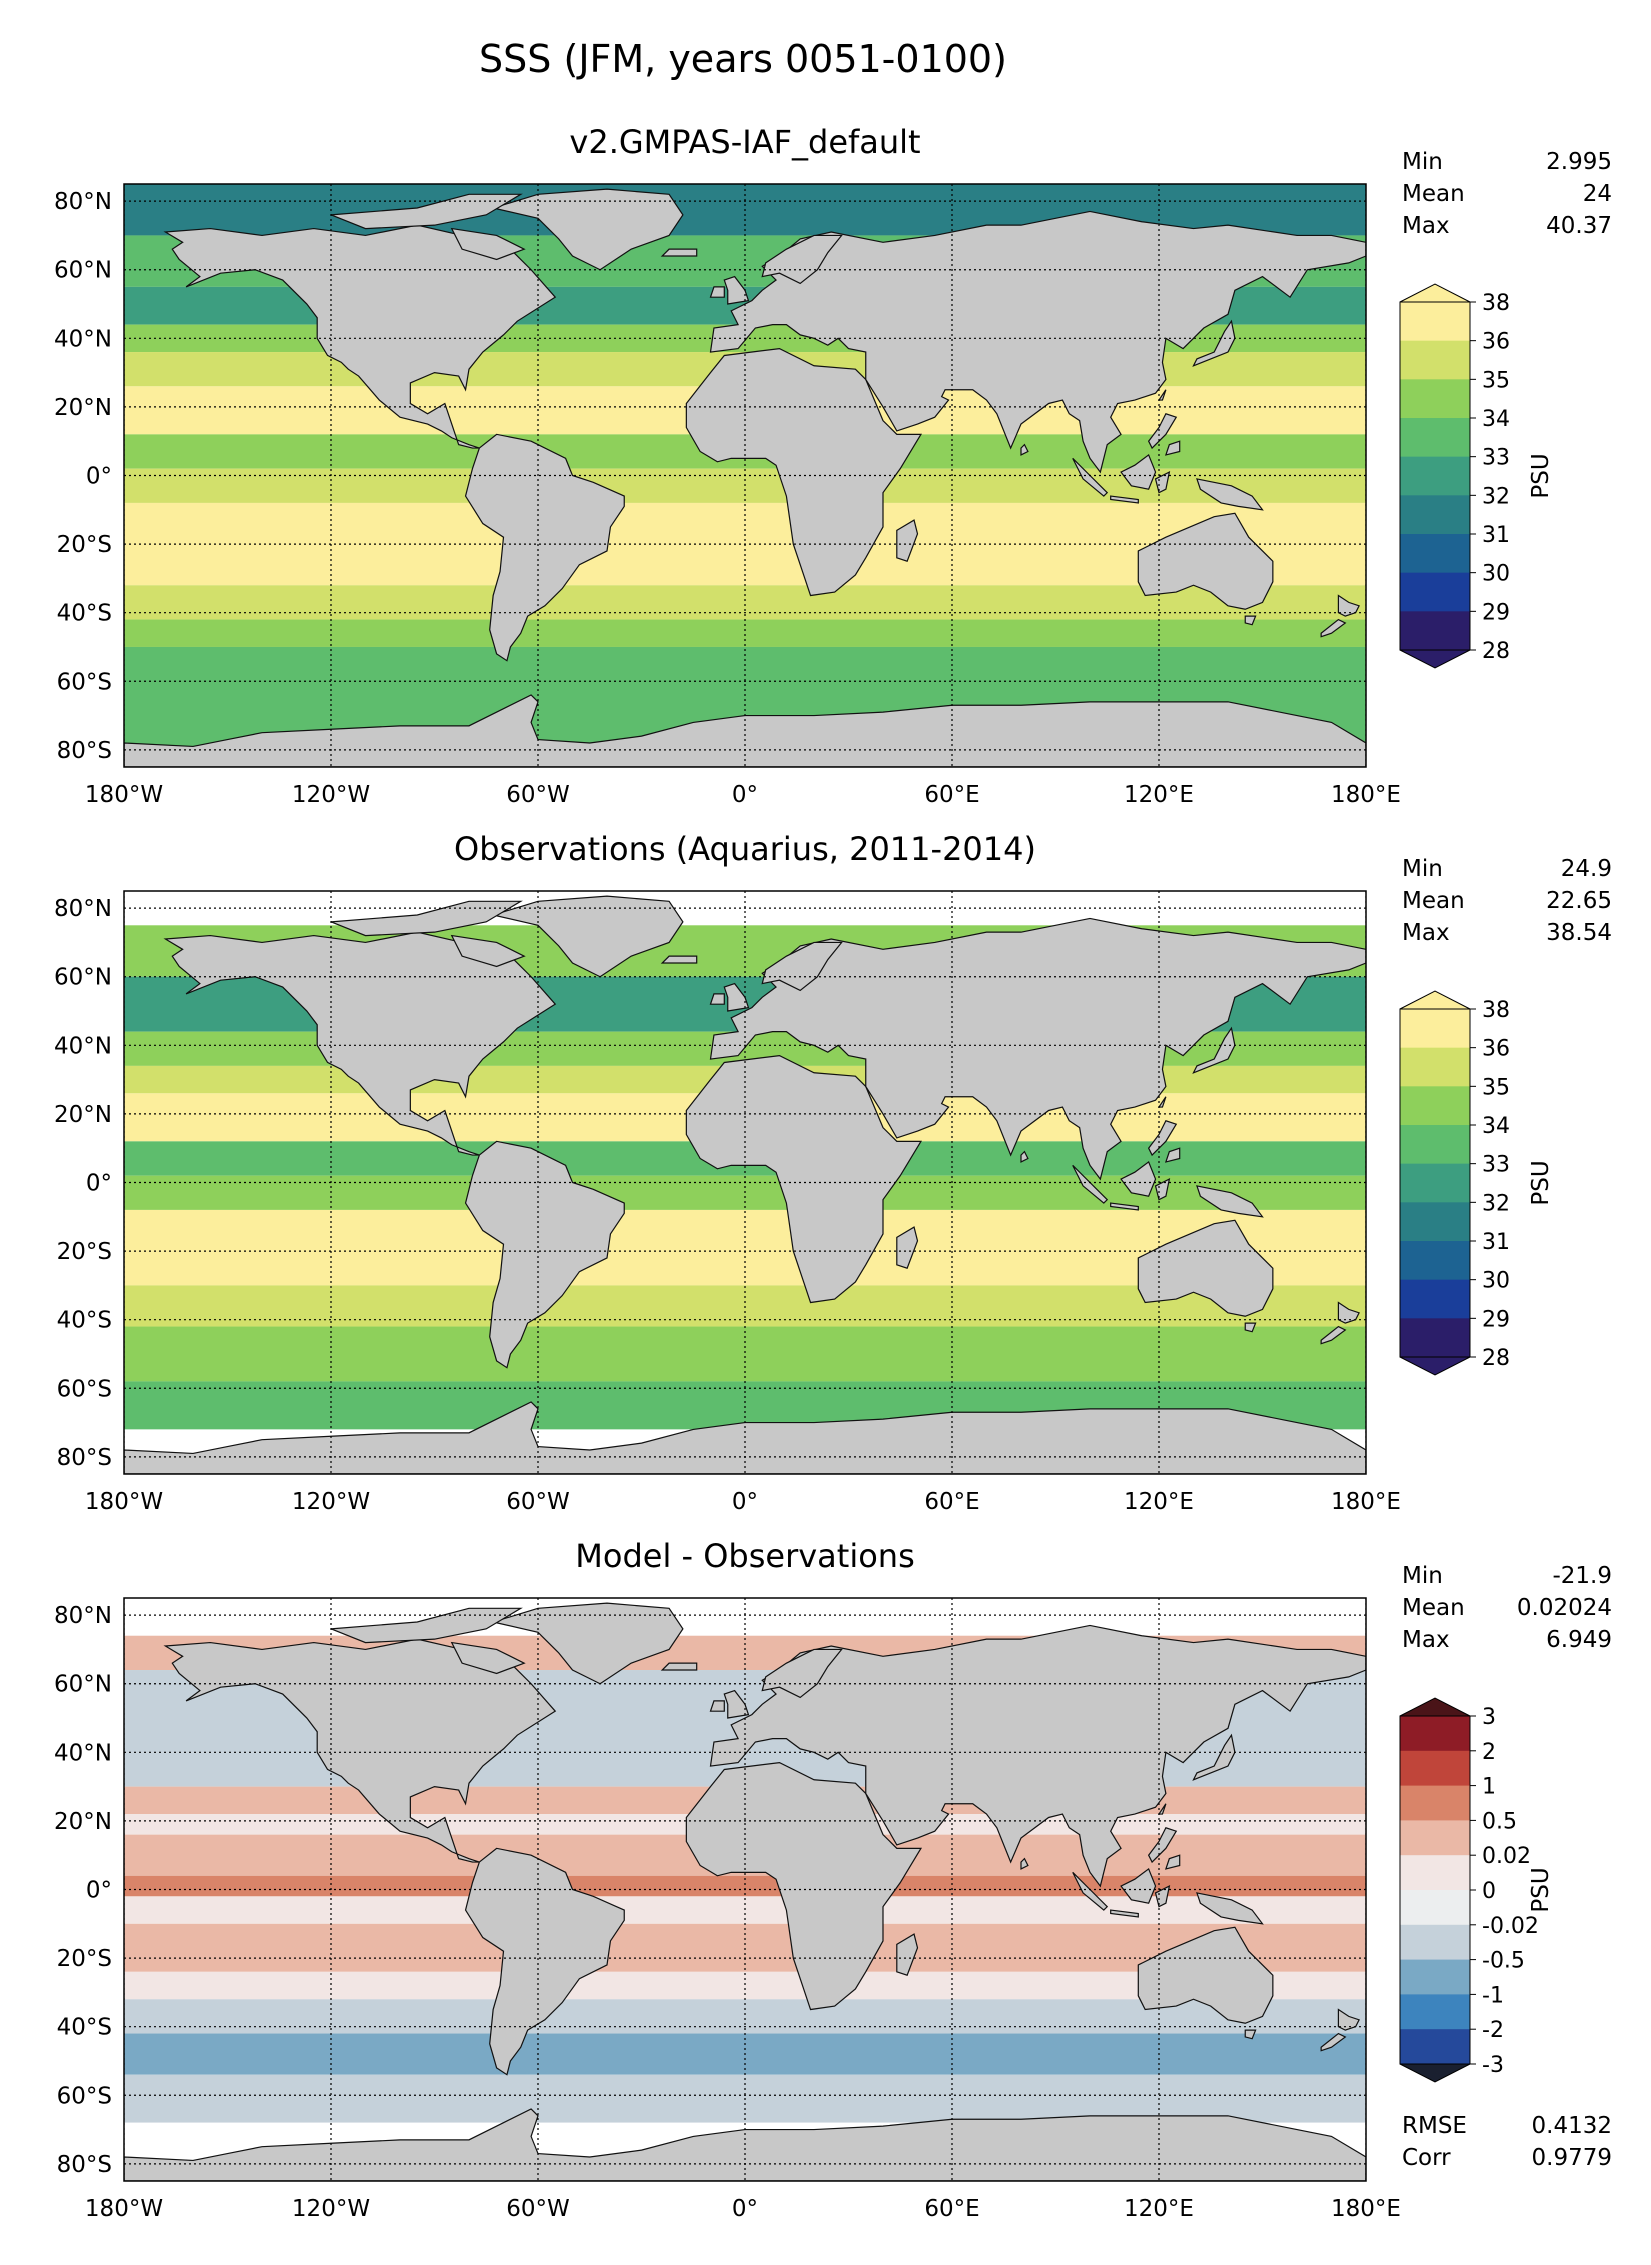  What do you see at coordinates (1476, 1183) in the screenshot?
I see `colorbar: 38 36 35 34 33 32 31 30 29 28 PSU` at bounding box center [1476, 1183].